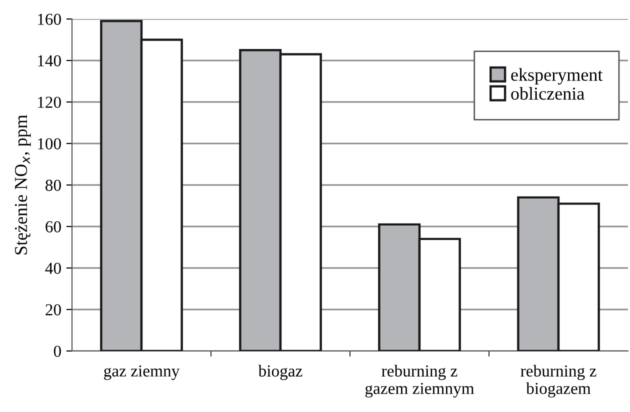 This screenshot has width=630, height=412. I want to click on x-tick-label: reburning z biogazem, so click(558, 381).